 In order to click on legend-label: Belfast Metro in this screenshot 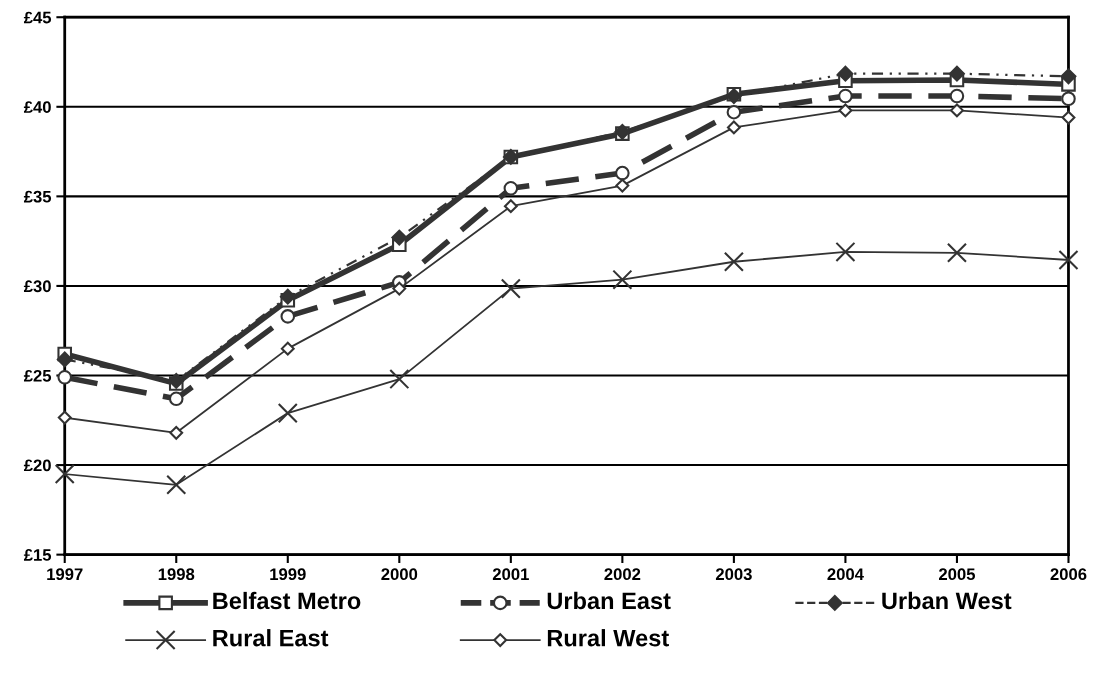, I will do `click(287, 600)`.